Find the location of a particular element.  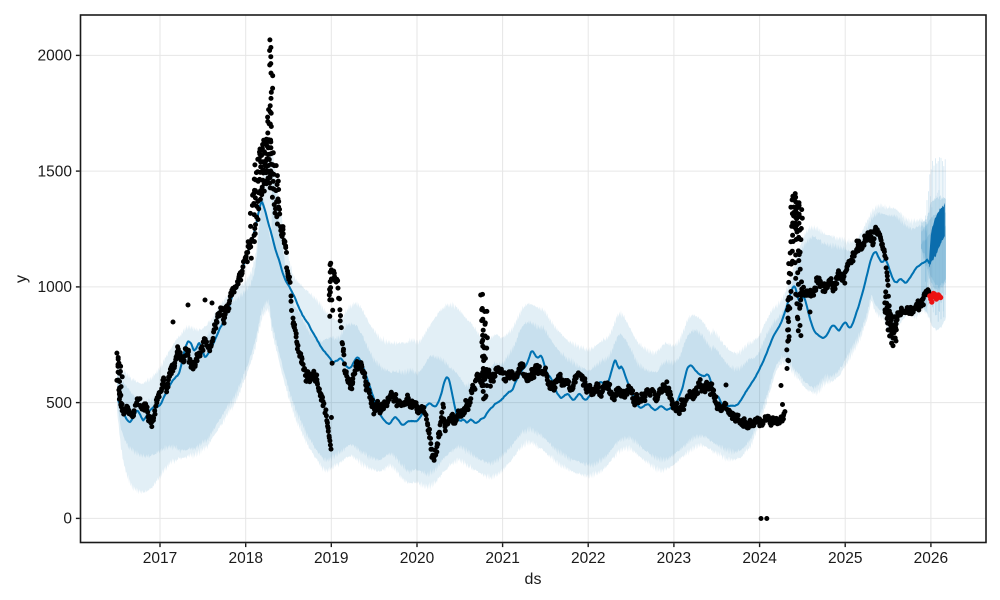

svg-text: 2022 is located at coordinates (588, 558).